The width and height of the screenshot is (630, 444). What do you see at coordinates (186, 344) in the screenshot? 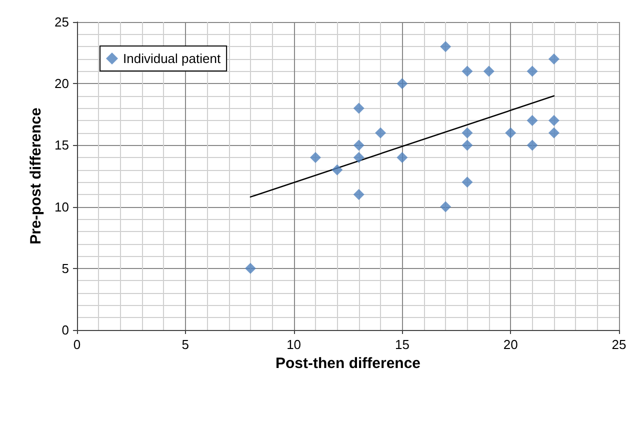
I see `x-tick-label: 5` at bounding box center [186, 344].